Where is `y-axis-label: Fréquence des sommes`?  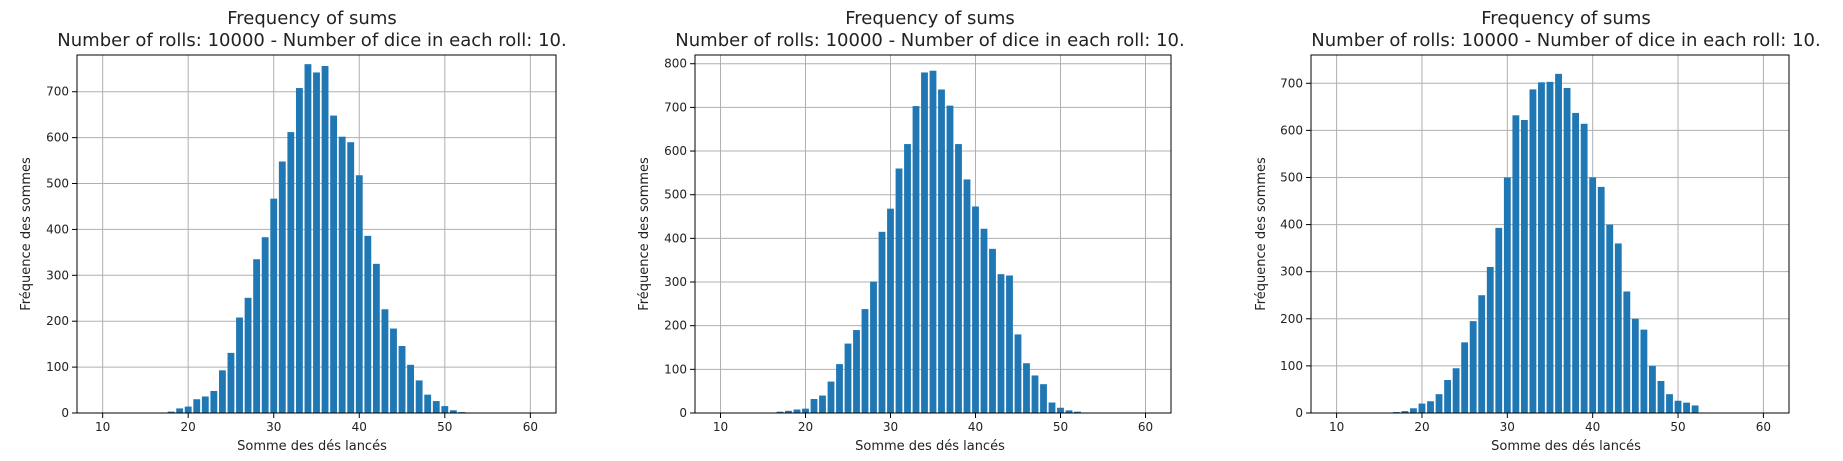 y-axis-label: Fréquence des sommes is located at coordinates (1261, 234).